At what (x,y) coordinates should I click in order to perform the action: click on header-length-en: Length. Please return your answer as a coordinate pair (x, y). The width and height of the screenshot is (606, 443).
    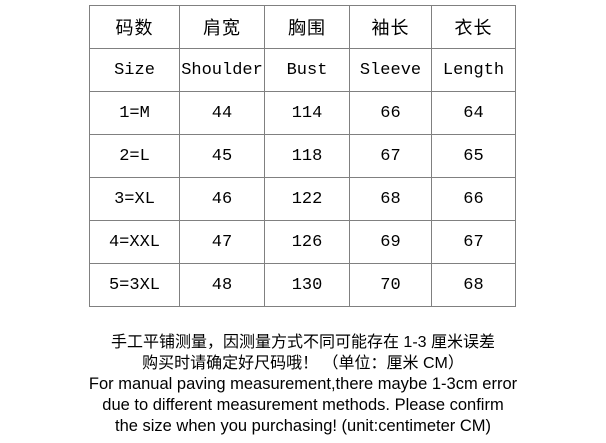
    Looking at the image, I should click on (473, 70).